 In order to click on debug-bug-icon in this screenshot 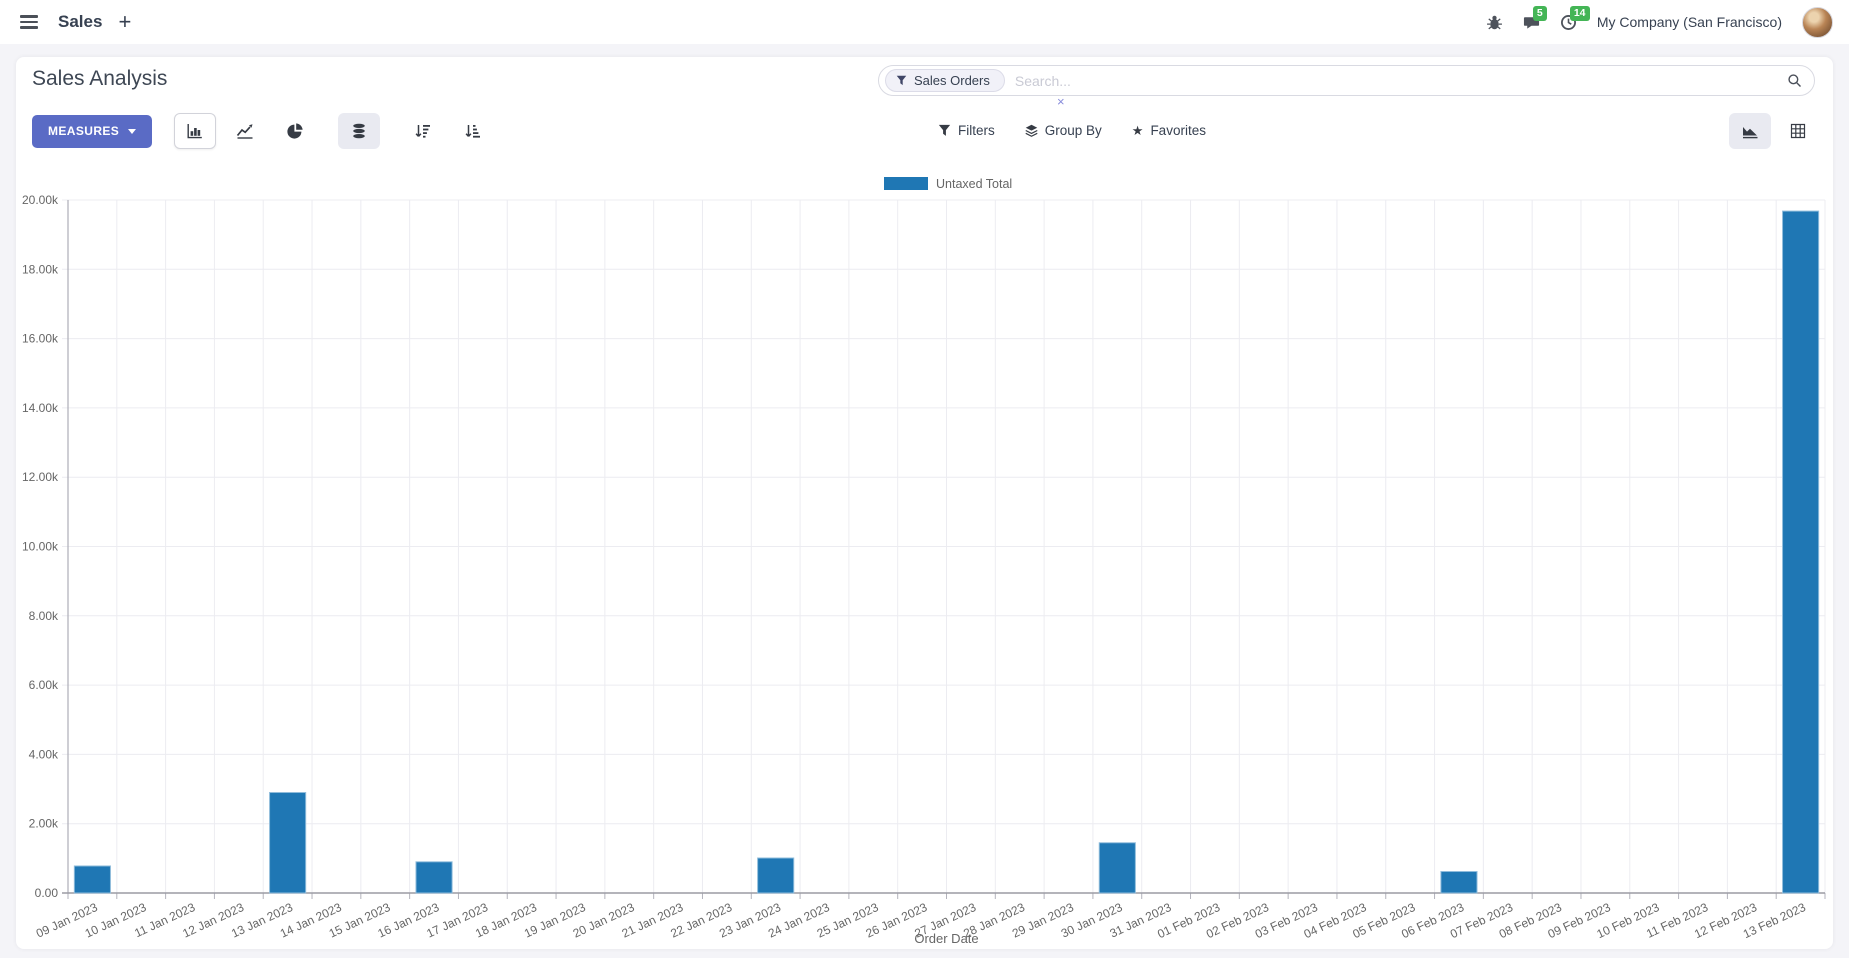, I will do `click(1494, 22)`.